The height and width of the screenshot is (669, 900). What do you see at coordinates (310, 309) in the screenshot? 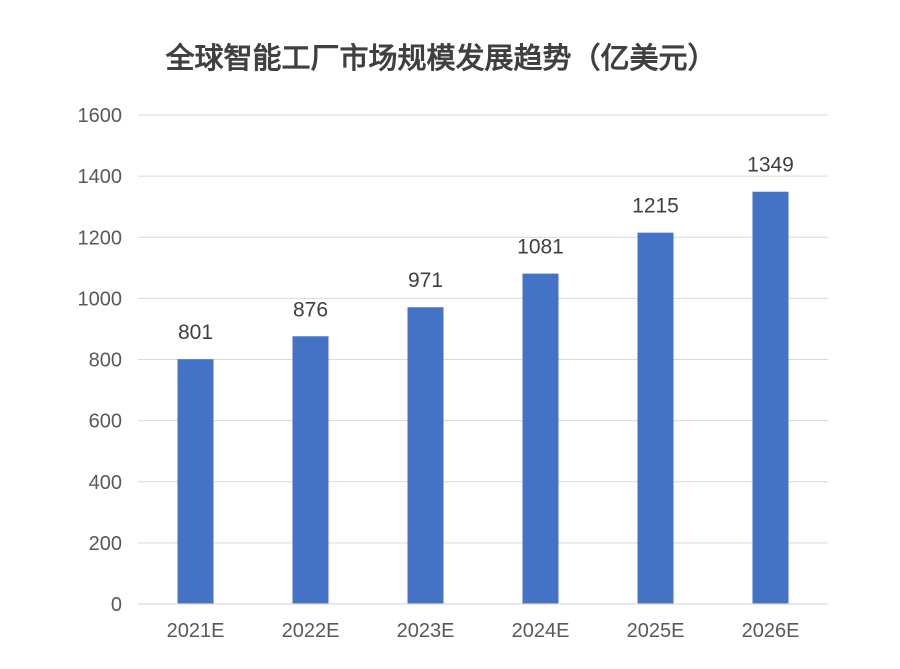
I see `data-label: 876` at bounding box center [310, 309].